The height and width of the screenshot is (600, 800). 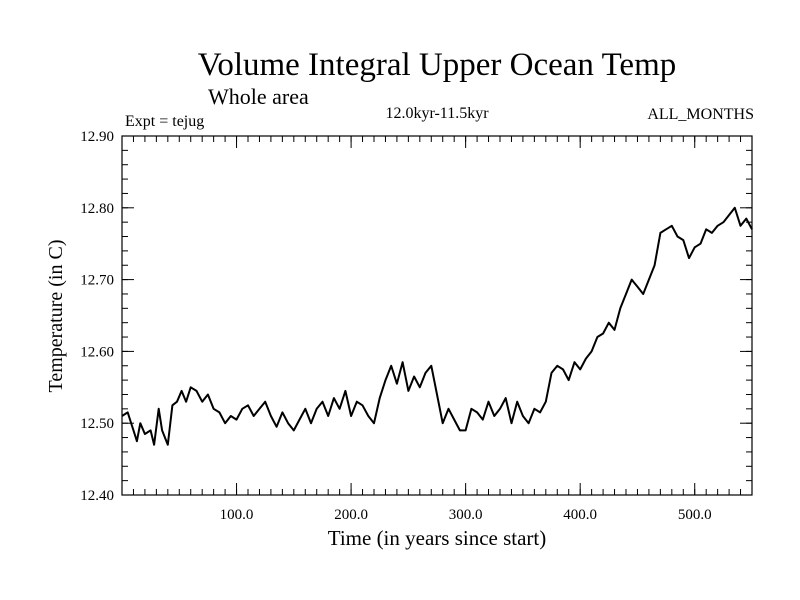 What do you see at coordinates (97, 352) in the screenshot?
I see `y-tick-label: 12.60` at bounding box center [97, 352].